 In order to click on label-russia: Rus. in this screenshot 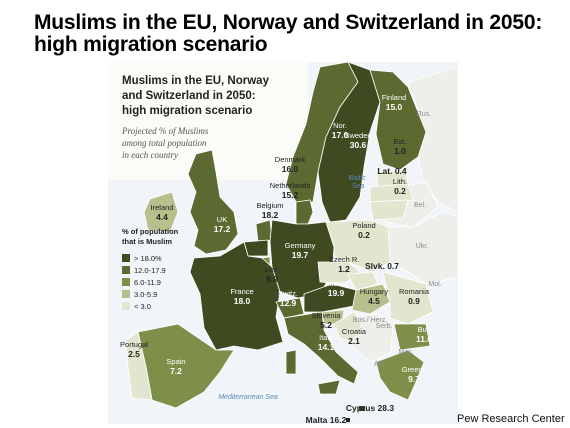, I will do `click(424, 114)`.